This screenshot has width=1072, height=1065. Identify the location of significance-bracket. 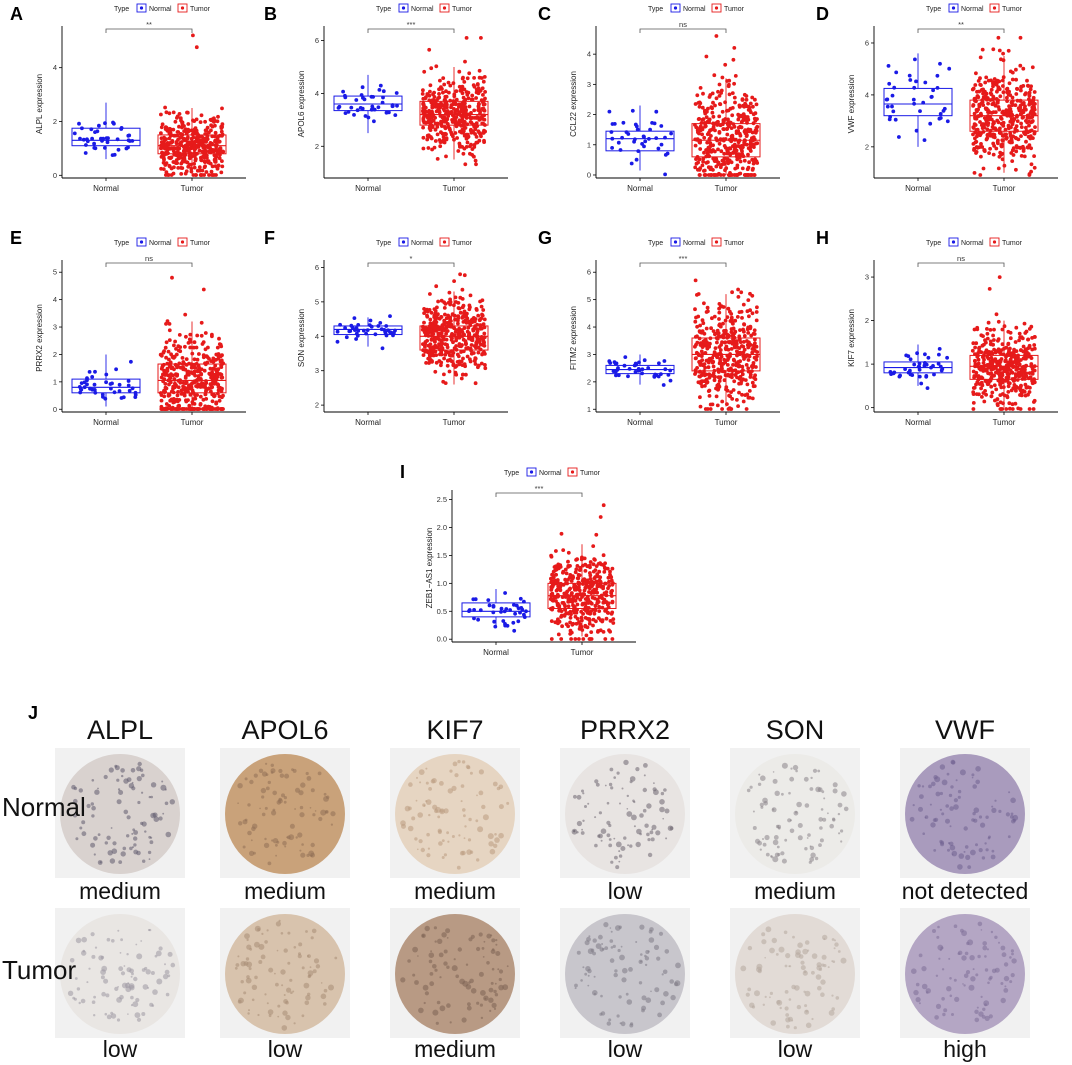
(683, 264).